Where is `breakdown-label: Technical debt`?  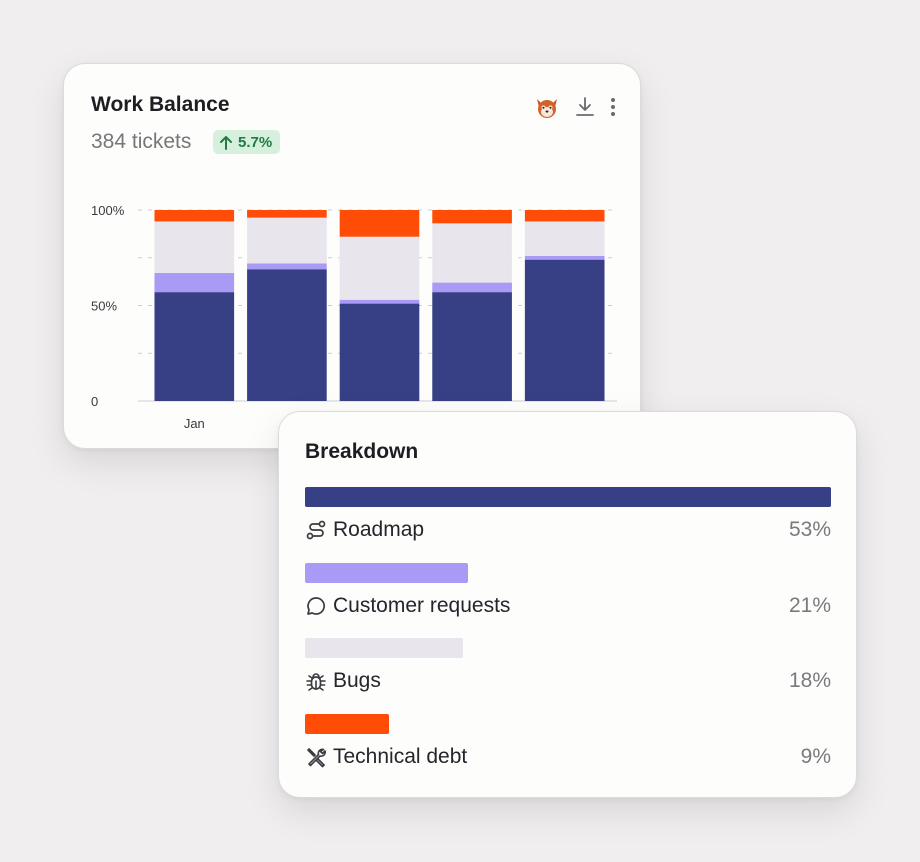 breakdown-label: Technical debt is located at coordinates (400, 756).